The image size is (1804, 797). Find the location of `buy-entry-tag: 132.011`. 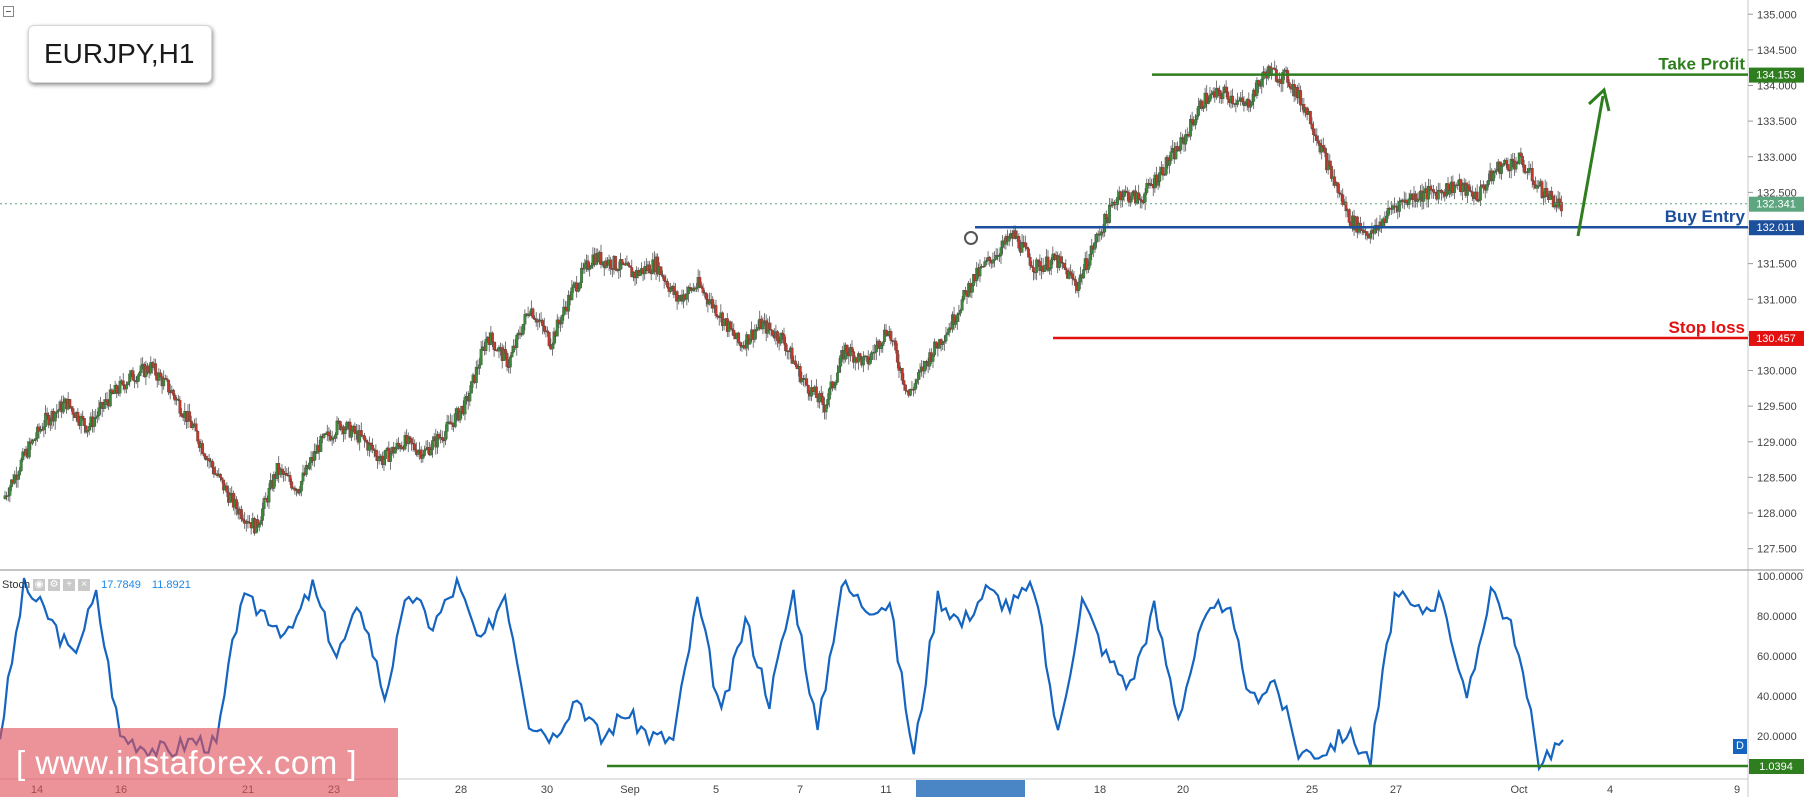

buy-entry-tag: 132.011 is located at coordinates (1776, 228).